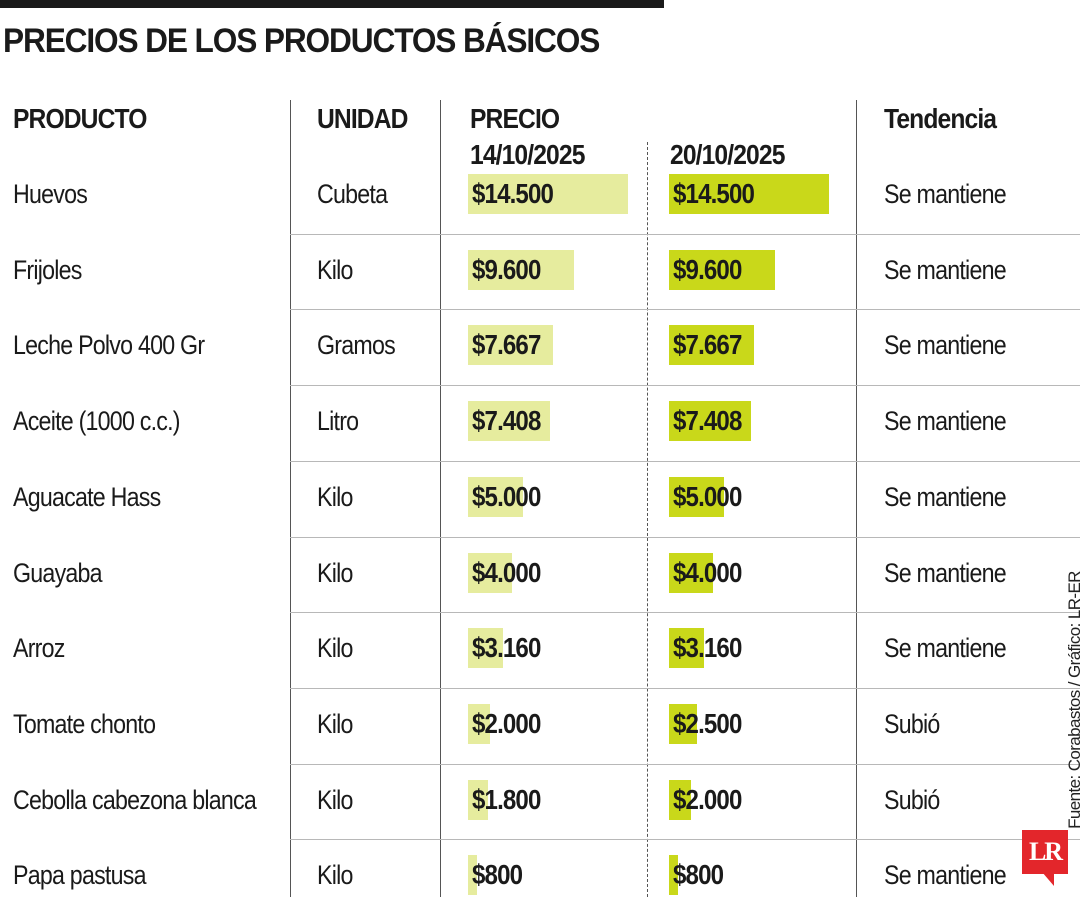  Describe the element at coordinates (362, 118) in the screenshot. I see `header-unit: UNIDAD` at that location.